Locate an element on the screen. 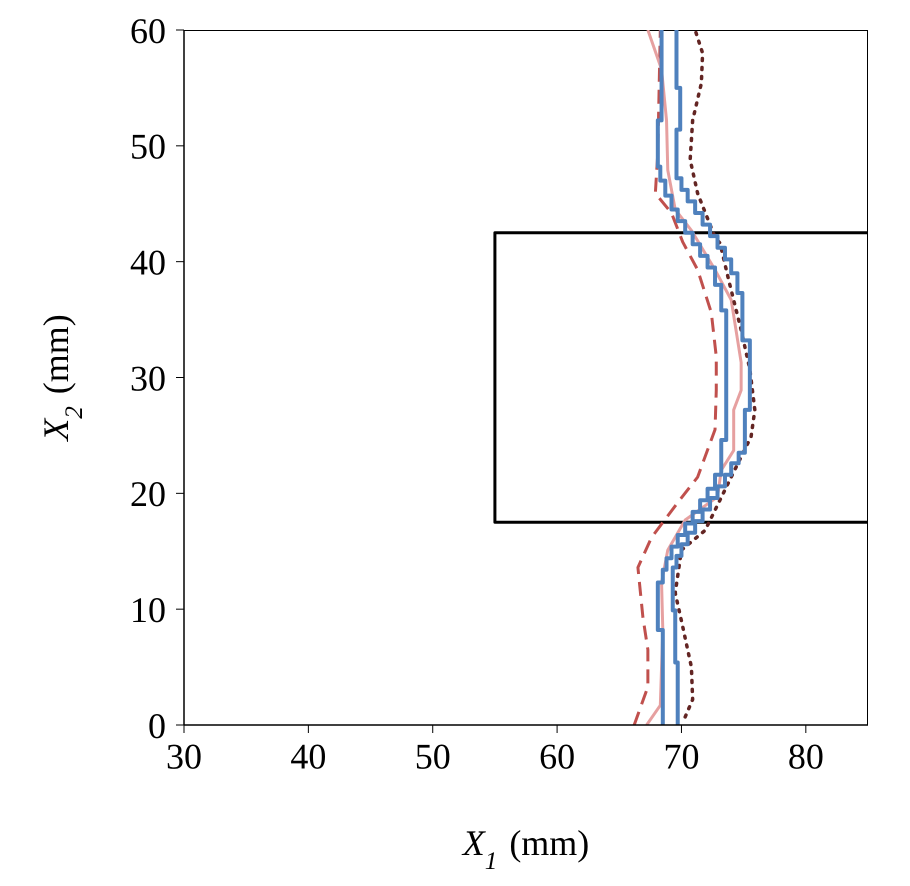 This screenshot has height=886, width=910. y-tick-label: 60 is located at coordinates (148, 30).